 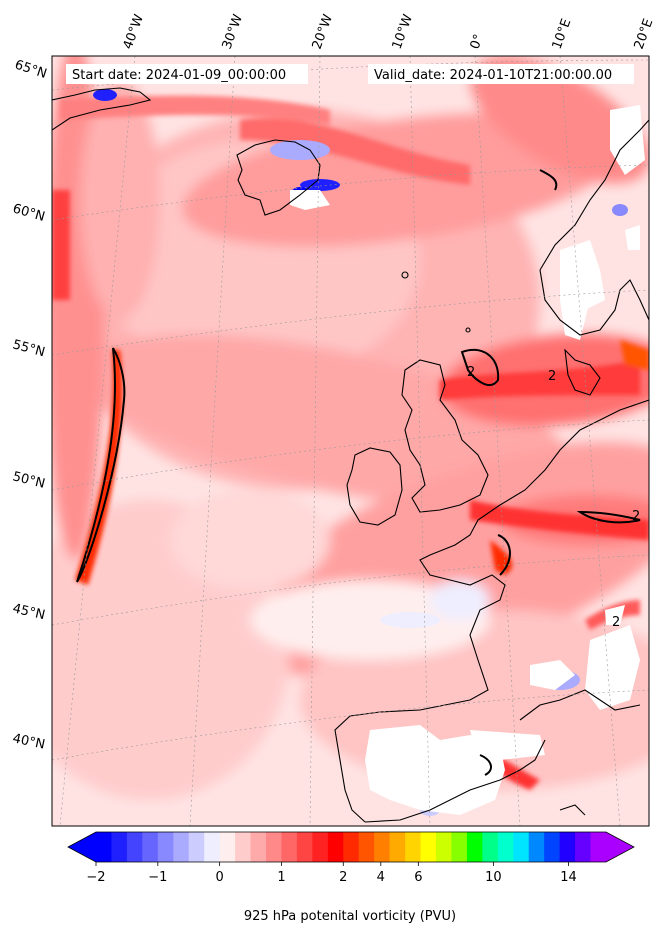 What do you see at coordinates (403, 31) in the screenshot?
I see `longitude-label: 10°W` at bounding box center [403, 31].